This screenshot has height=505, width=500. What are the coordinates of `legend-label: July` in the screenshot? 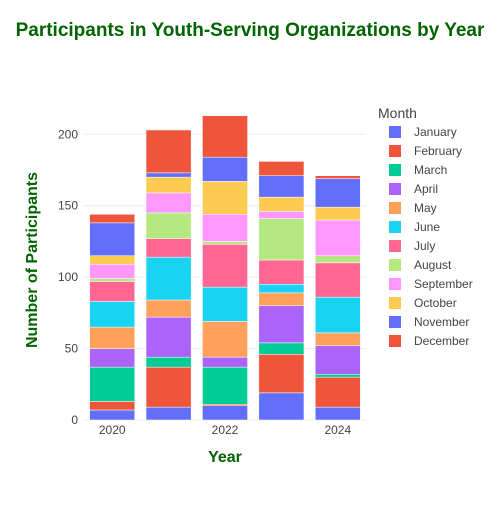 It's located at (424, 246).